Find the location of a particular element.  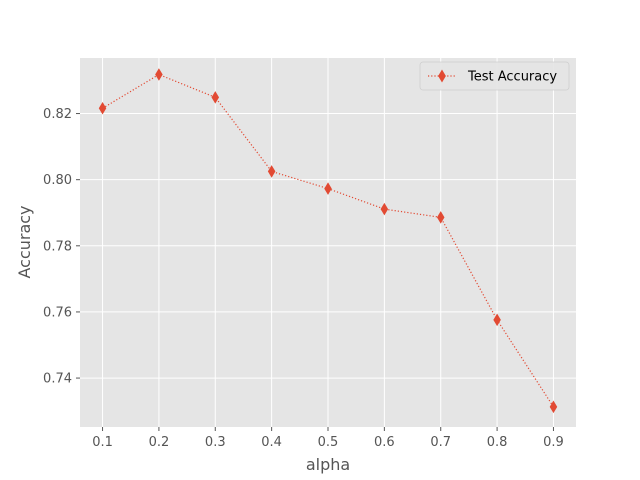

x-axis-label: alpha is located at coordinates (328, 464).